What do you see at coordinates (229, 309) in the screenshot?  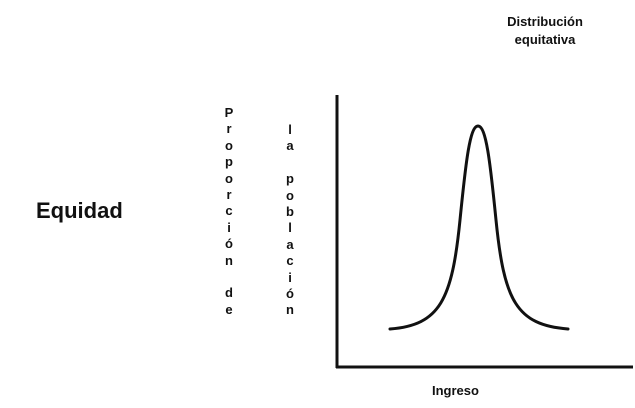 I see `y-axis-letter: e` at bounding box center [229, 309].